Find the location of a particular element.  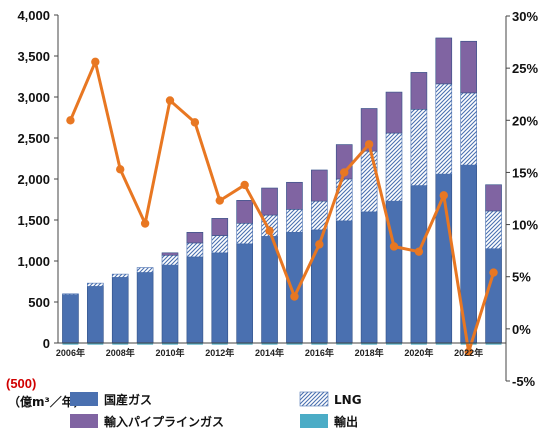

x-tick-label-2022: 2022年 is located at coordinates (468, 352).